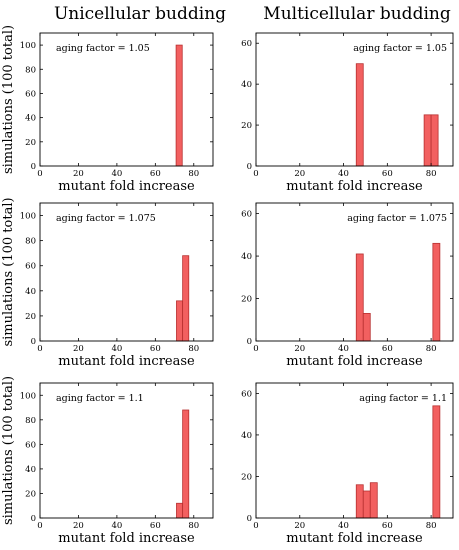 The width and height of the screenshot is (459, 550). What do you see at coordinates (403, 398) in the screenshot?
I see `aging-factor-annotation: aging factor = 1.1` at bounding box center [403, 398].